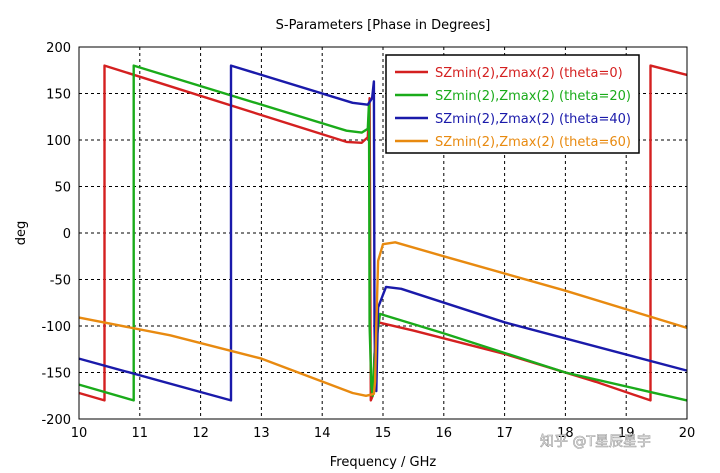  What do you see at coordinates (58, 95) in the screenshot?
I see `y-tick-label: 150` at bounding box center [58, 95].